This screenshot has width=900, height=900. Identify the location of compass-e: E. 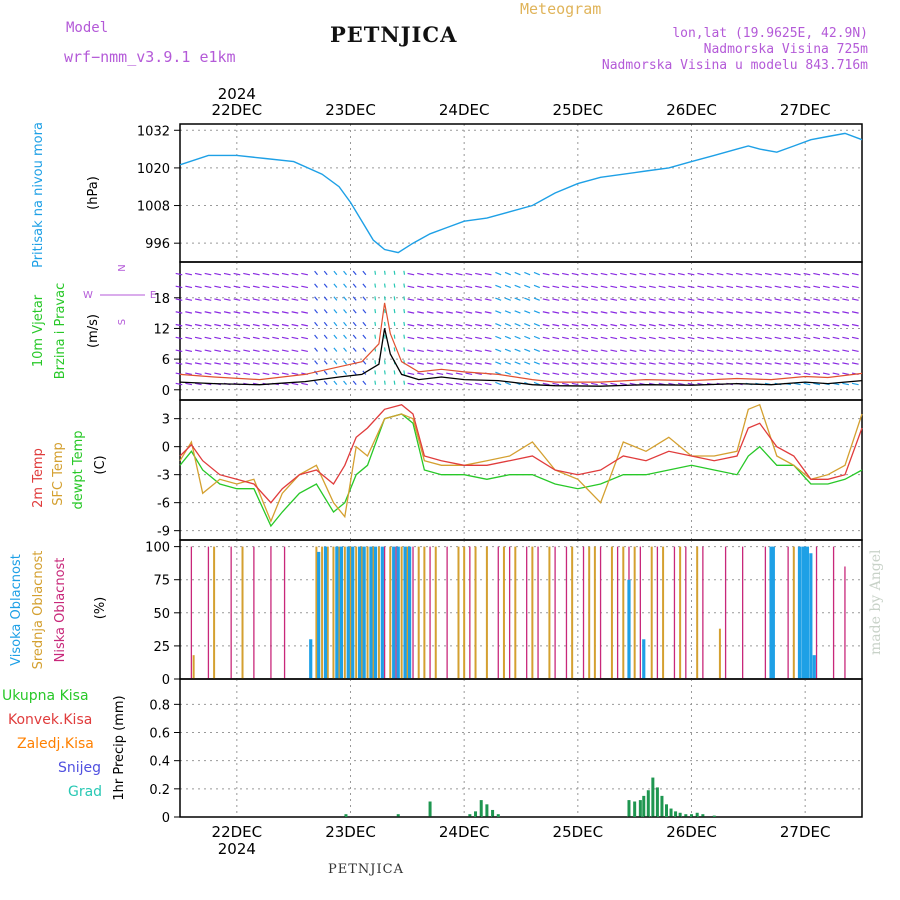
(153, 295).